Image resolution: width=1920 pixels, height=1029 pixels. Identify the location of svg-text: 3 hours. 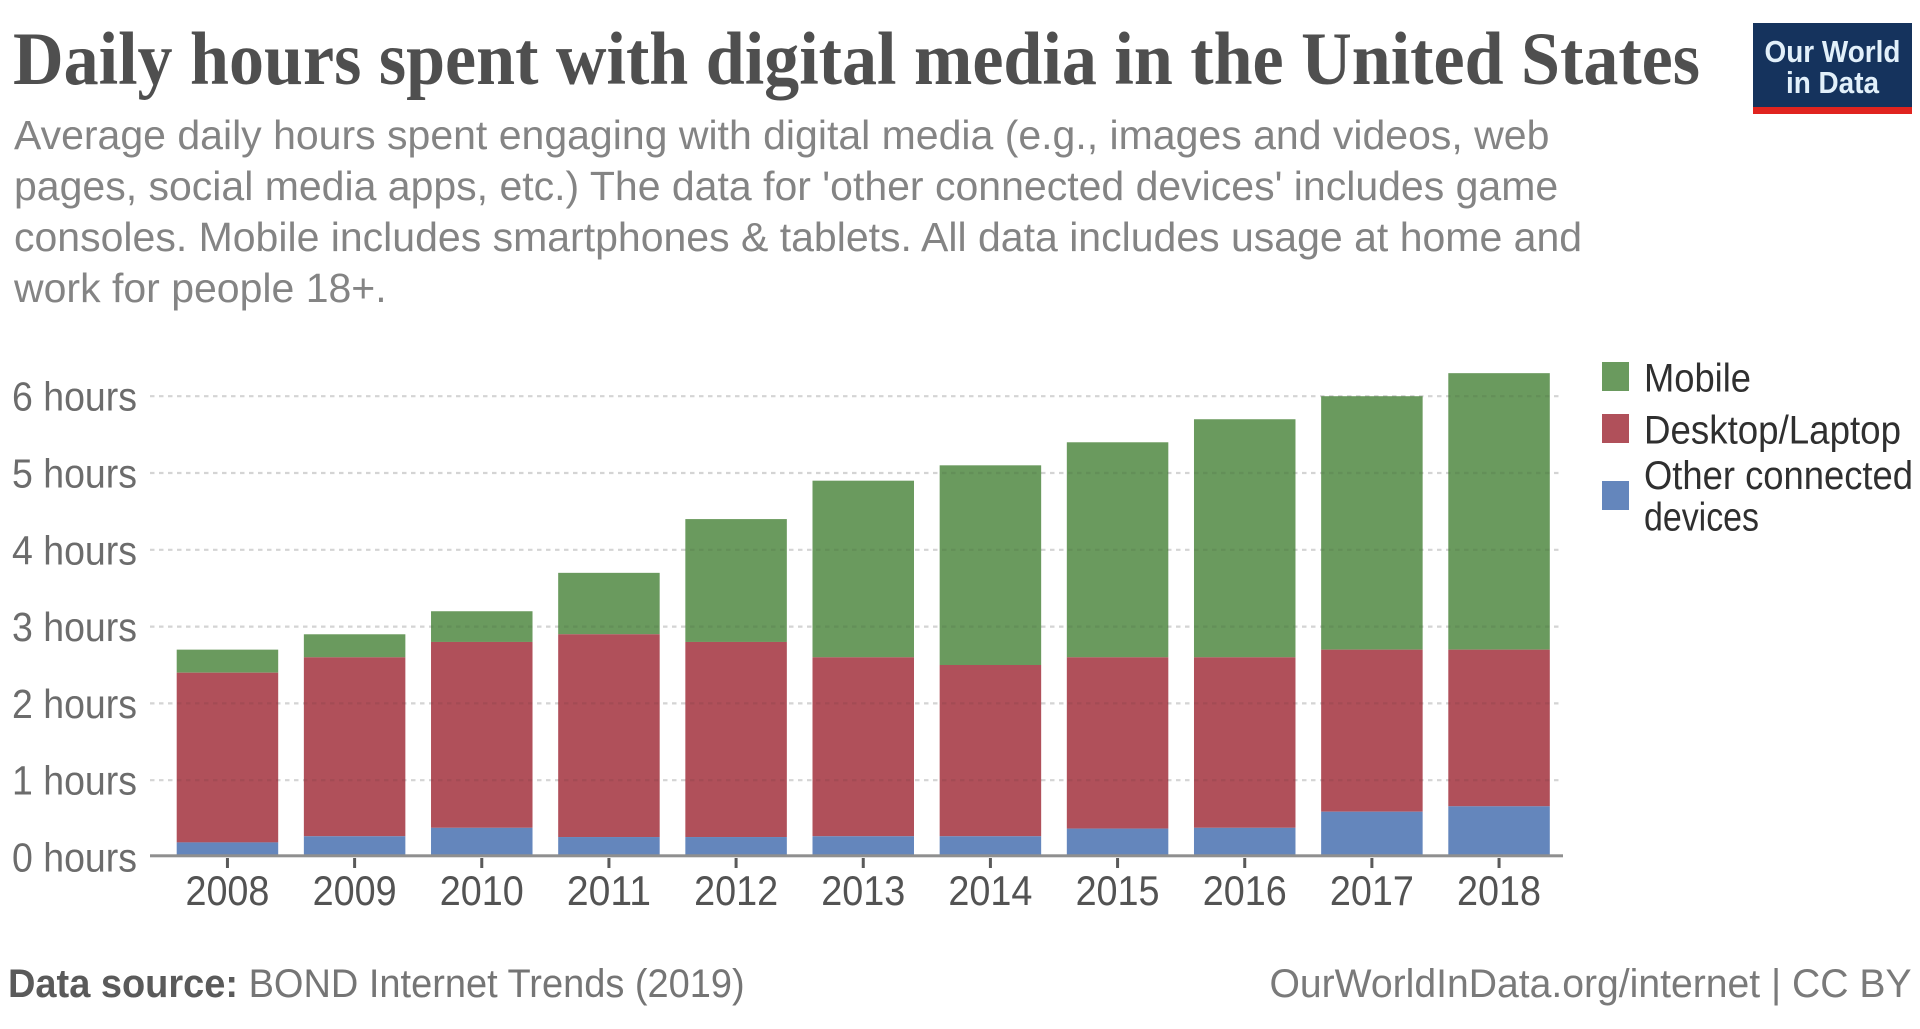
(74, 627).